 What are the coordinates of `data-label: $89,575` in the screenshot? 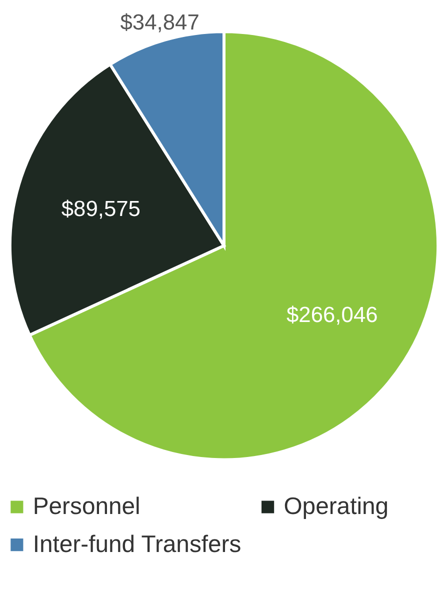 It's located at (100, 208).